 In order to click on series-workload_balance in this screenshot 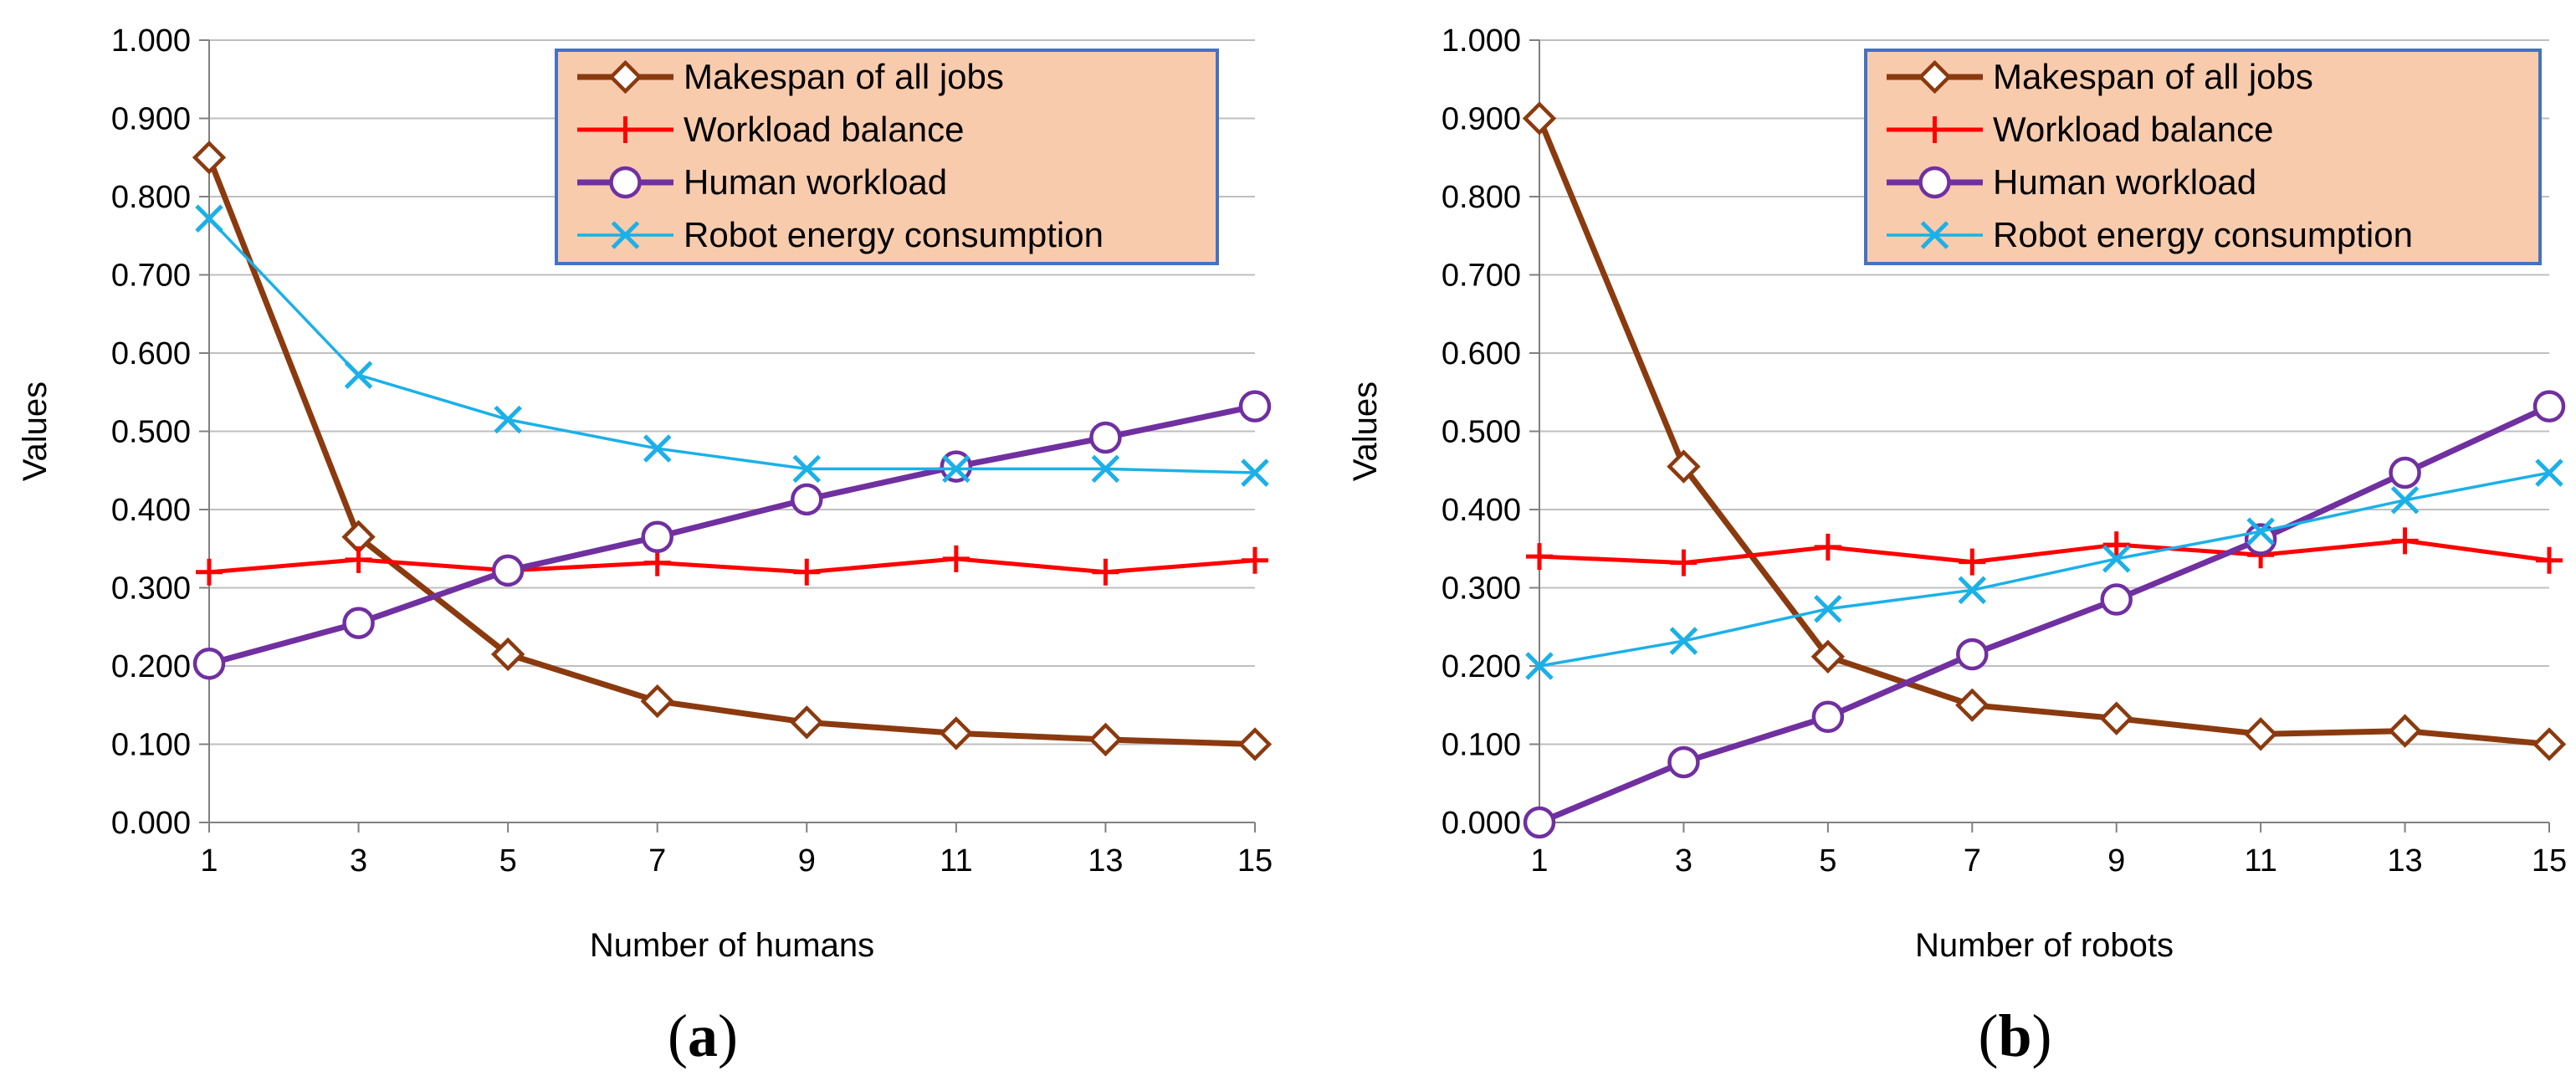, I will do `click(2045, 551)`.